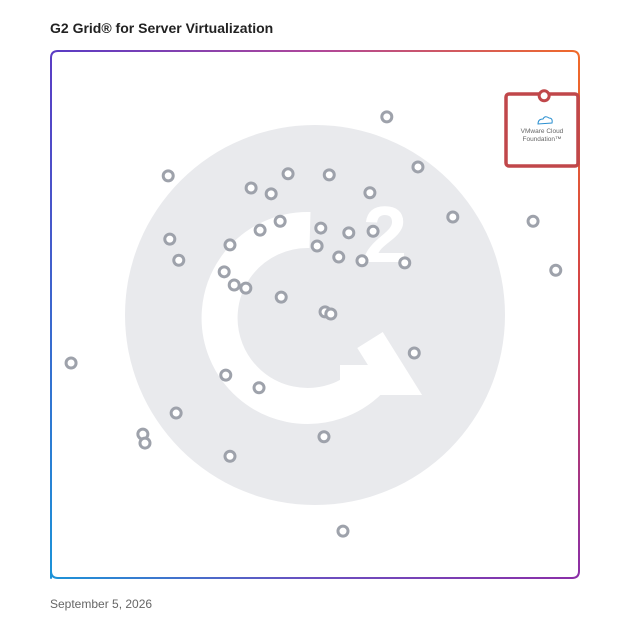 Image resolution: width=628 pixels, height=628 pixels. I want to click on highlight-point, so click(544, 96).